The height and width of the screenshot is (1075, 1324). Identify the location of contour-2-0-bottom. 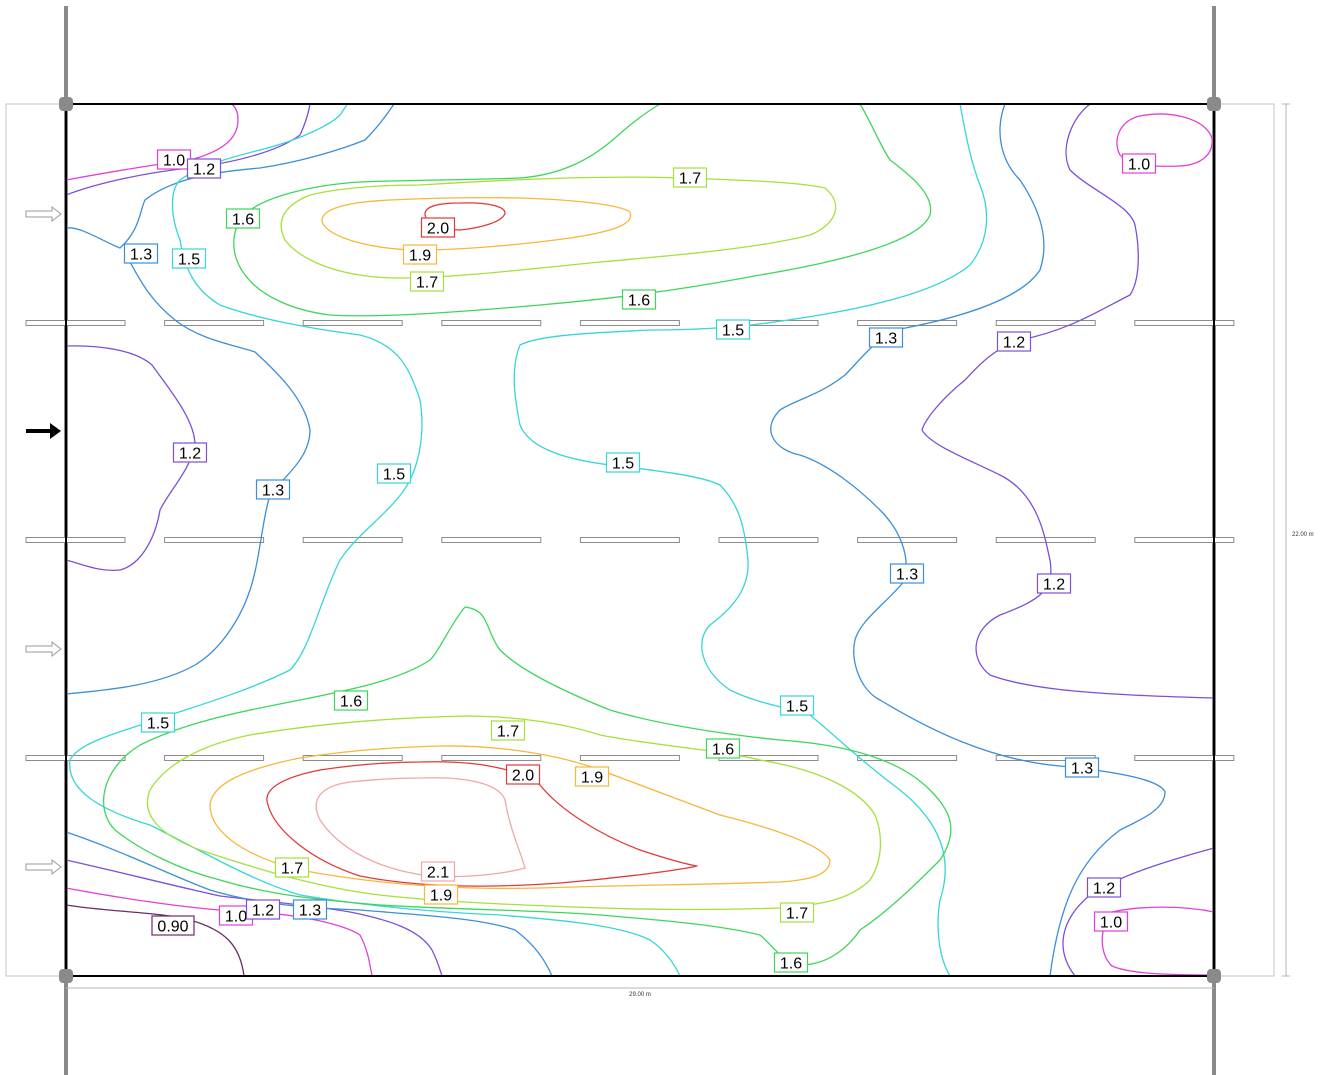
(482, 824).